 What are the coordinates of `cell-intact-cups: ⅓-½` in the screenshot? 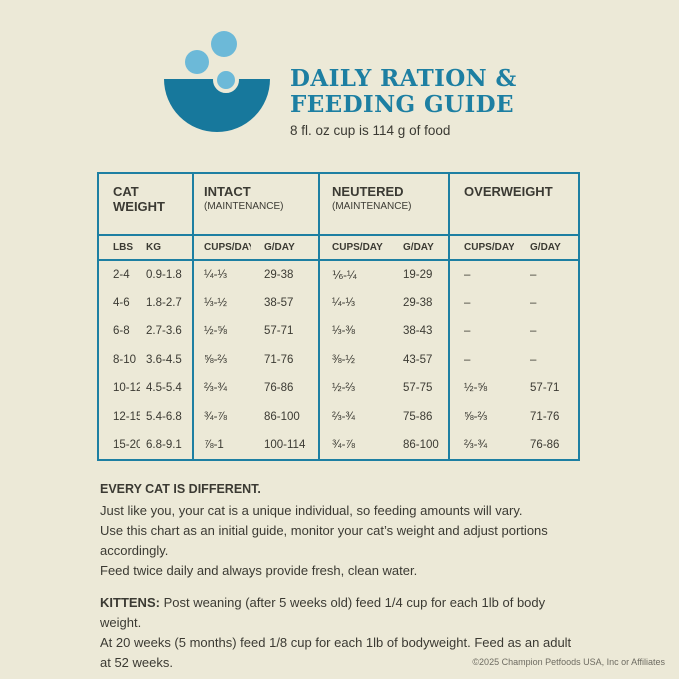 It's located at (221, 302).